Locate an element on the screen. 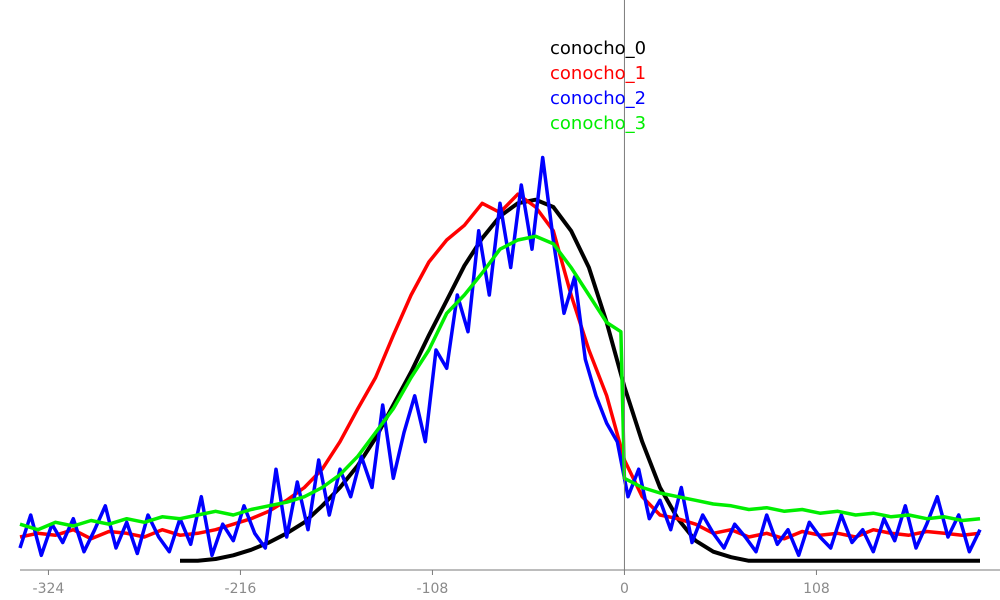 The width and height of the screenshot is (1000, 600). x-tick-label: -108 is located at coordinates (433, 589).